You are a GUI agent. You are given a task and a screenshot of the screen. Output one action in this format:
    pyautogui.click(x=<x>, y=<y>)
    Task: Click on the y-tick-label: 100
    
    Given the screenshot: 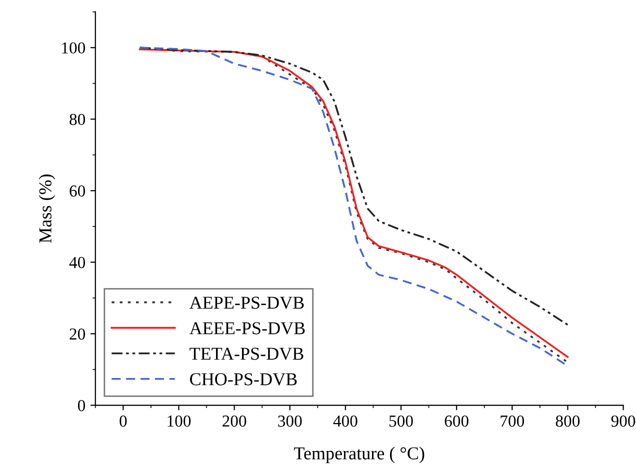 What is the action you would take?
    pyautogui.click(x=74, y=48)
    